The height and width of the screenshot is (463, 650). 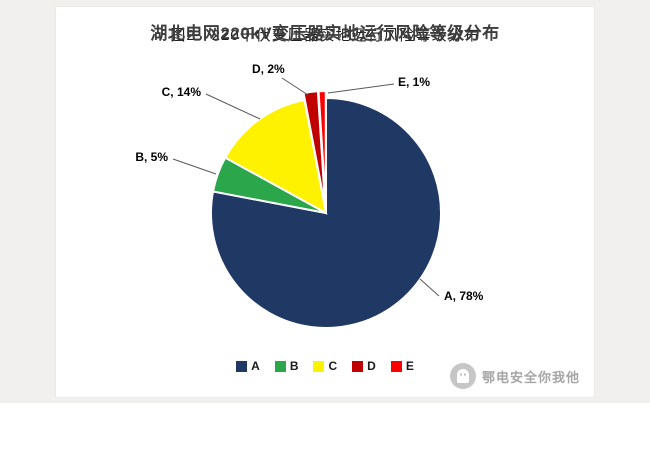 I want to click on watermark: 鄂电安全你我他, so click(x=514, y=376).